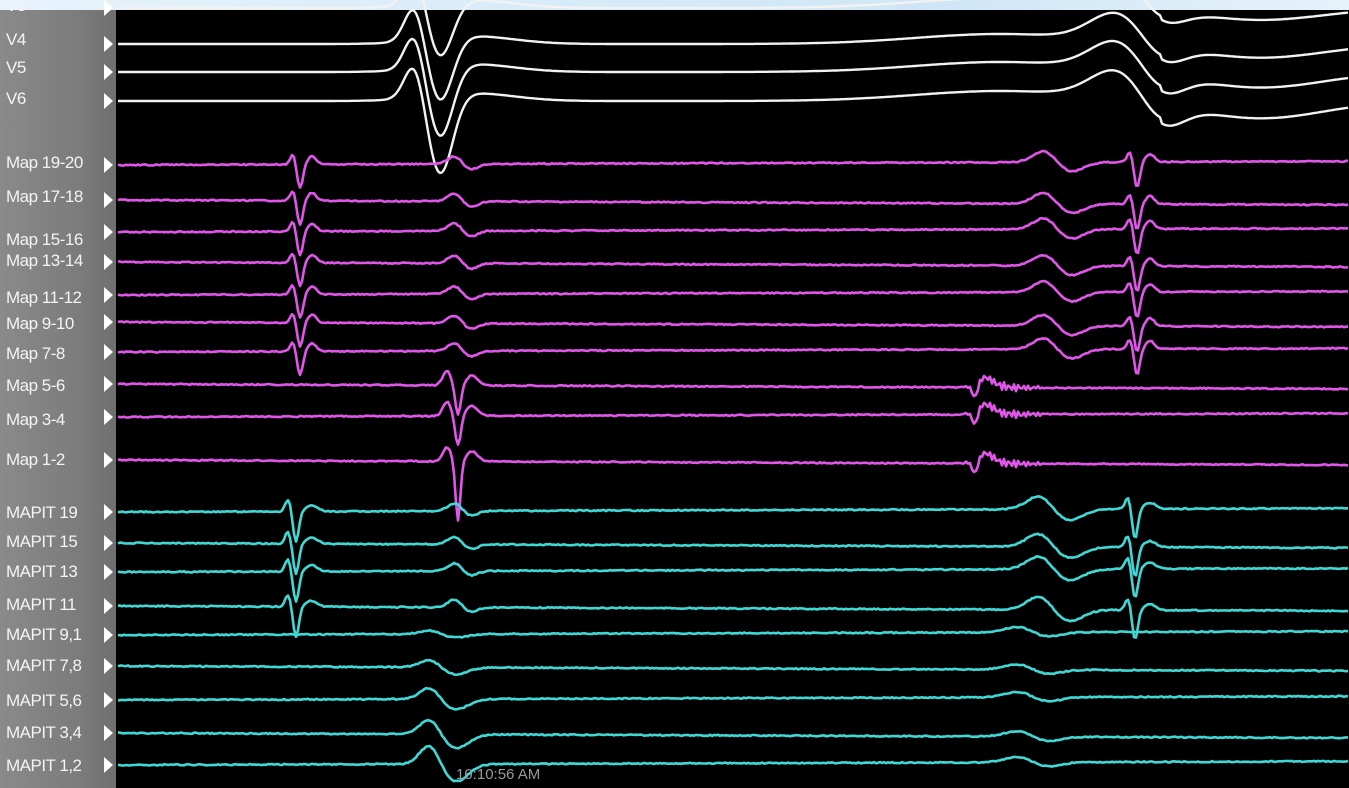  I want to click on channel-label: Map 15-16, so click(44, 239).